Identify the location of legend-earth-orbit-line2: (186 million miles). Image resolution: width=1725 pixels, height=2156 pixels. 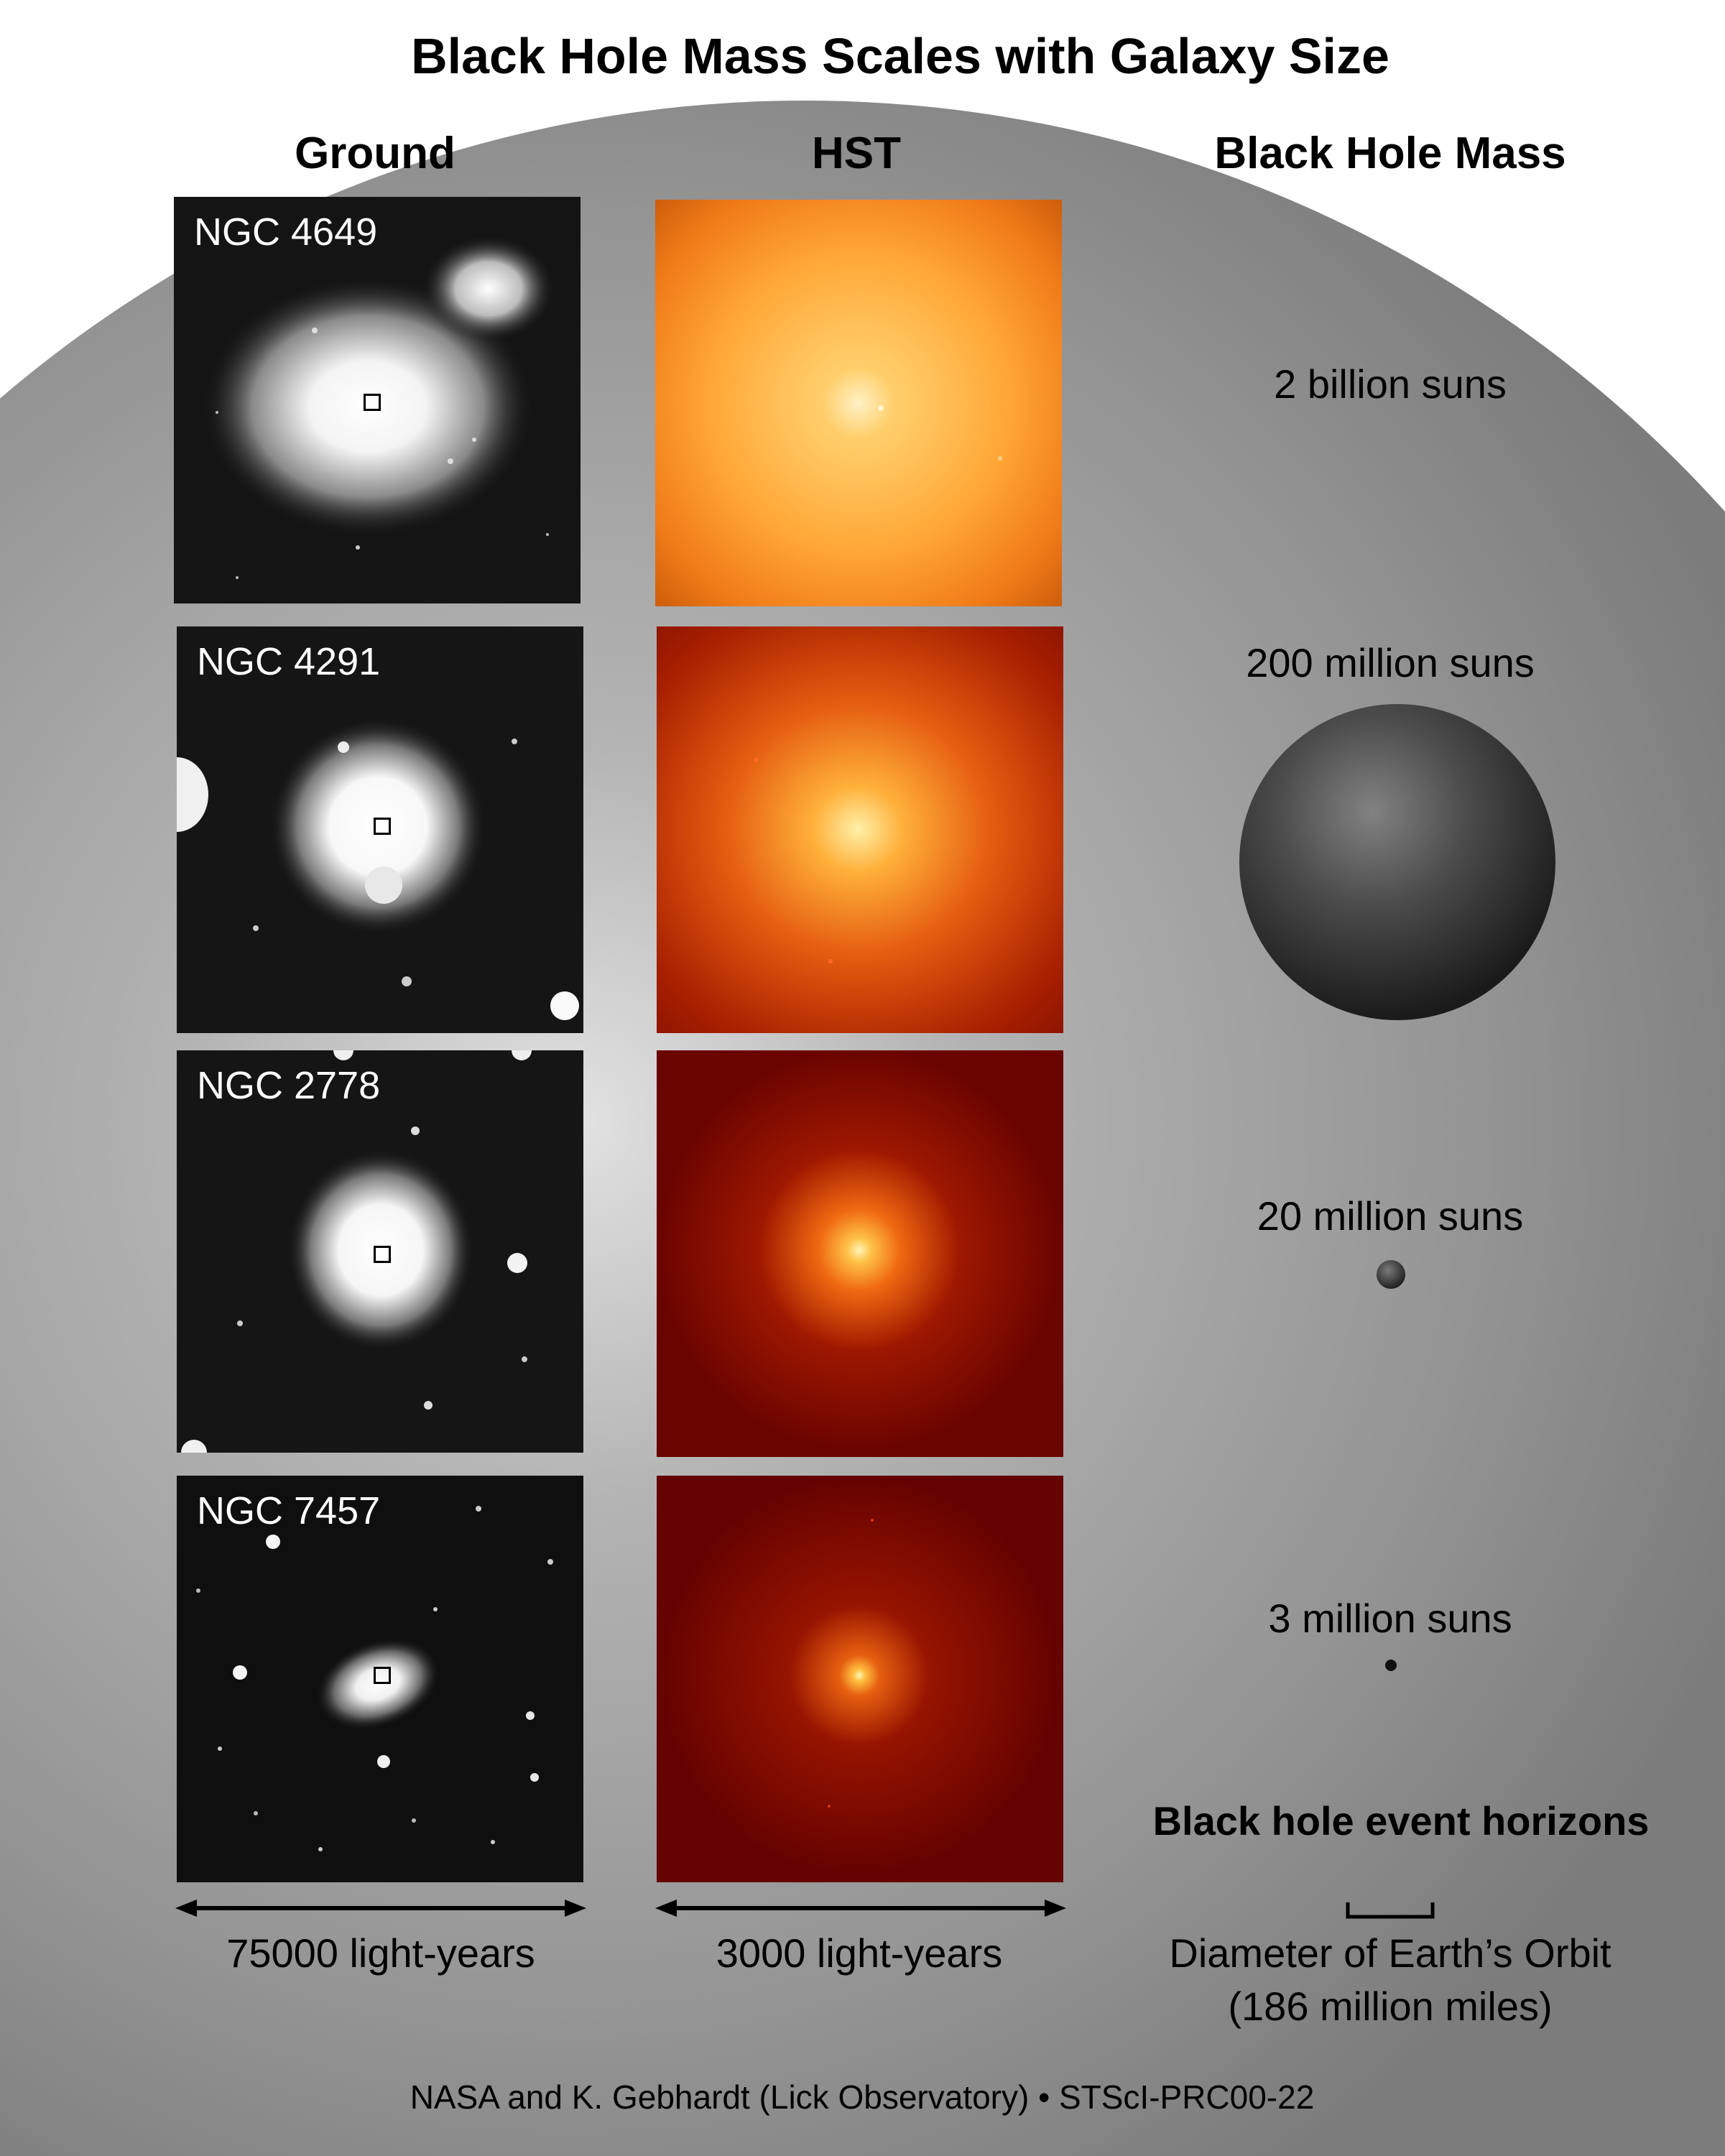
(1391, 2006).